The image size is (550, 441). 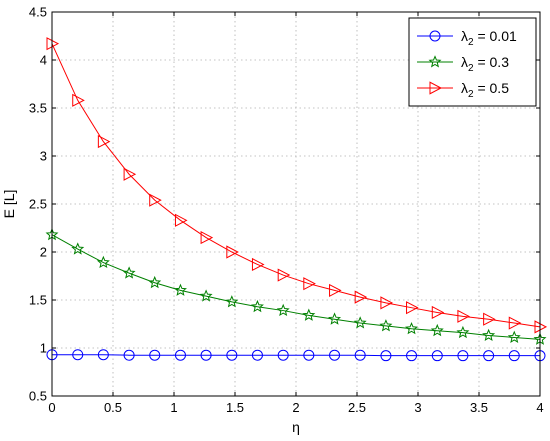 I want to click on legend: λ2 = 0.01 λ2 = 0.3 λ2 = 0.5, so click(x=472, y=62).